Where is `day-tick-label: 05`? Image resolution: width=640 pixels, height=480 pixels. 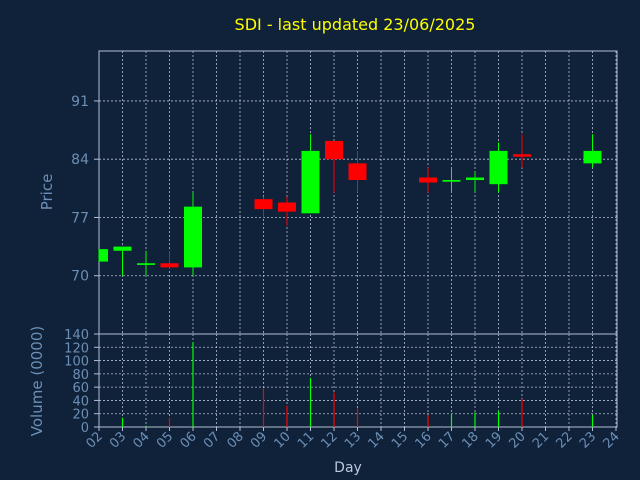 day-tick-label: 05 is located at coordinates (165, 440).